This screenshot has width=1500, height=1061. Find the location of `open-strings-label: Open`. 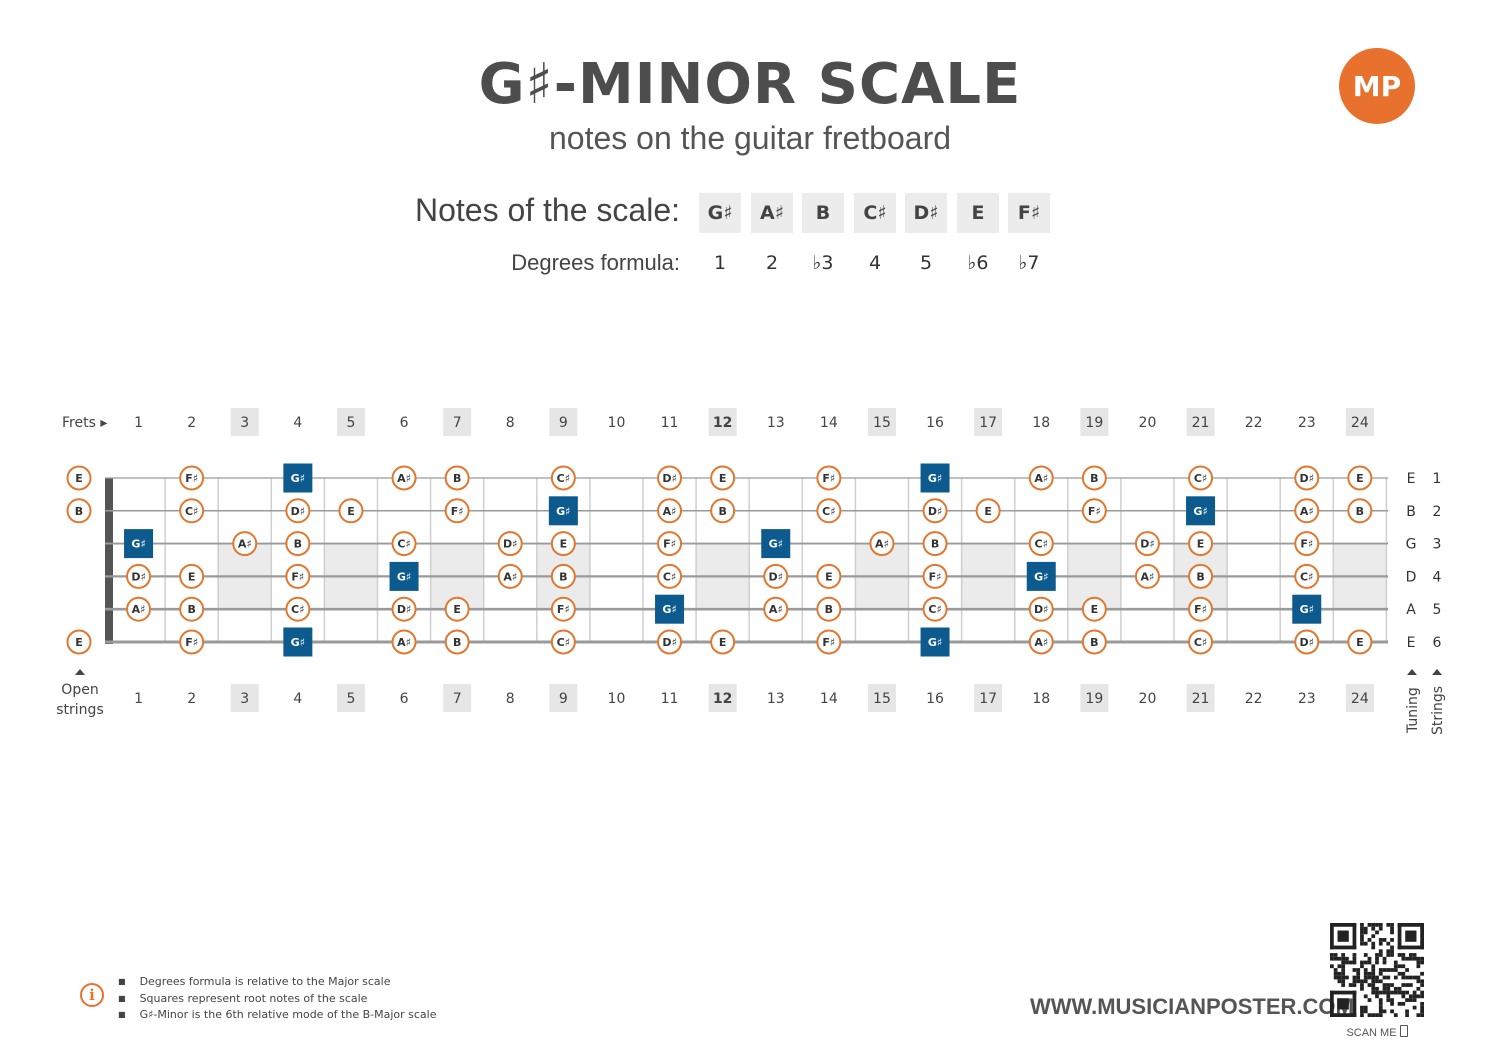

open-strings-label: Open is located at coordinates (79, 690).